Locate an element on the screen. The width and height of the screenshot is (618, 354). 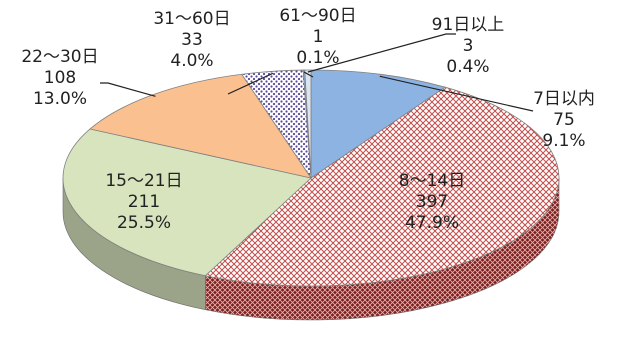
slice-6-leader-line is located at coordinates (308, 74).